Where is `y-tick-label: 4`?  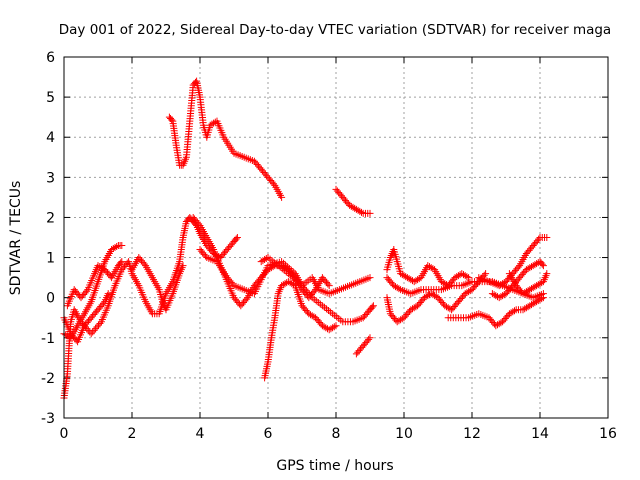
y-tick-label: 4 is located at coordinates (50, 138).